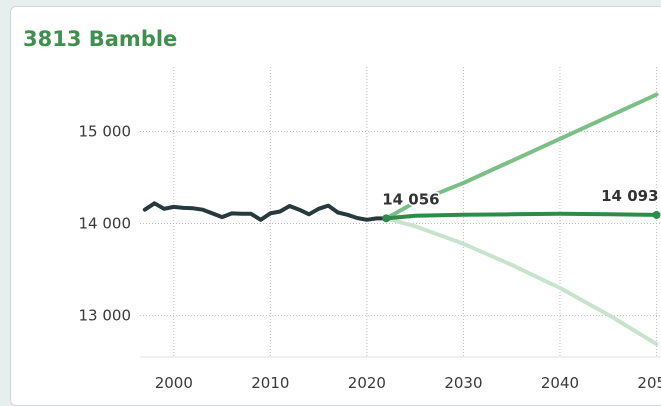 The width and height of the screenshot is (661, 406). Describe the element at coordinates (560, 383) in the screenshot. I see `x-tick-label: 2040` at that location.